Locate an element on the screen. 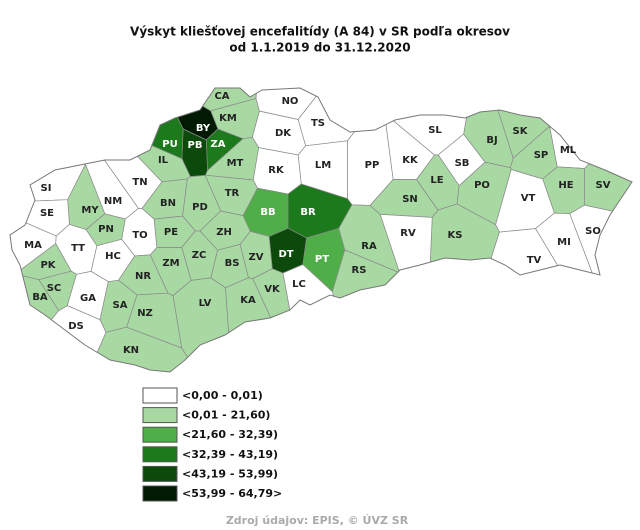 The width and height of the screenshot is (640, 530). district-label: SL is located at coordinates (435, 130).